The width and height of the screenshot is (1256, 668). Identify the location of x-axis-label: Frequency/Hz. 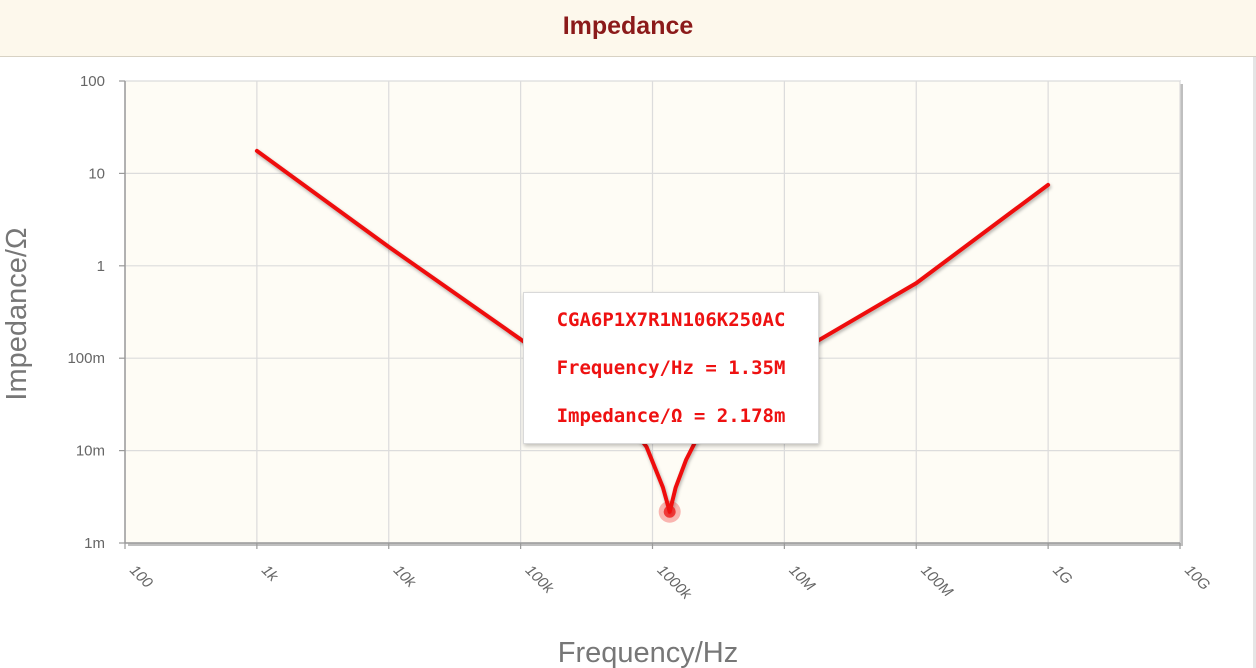
(648, 652).